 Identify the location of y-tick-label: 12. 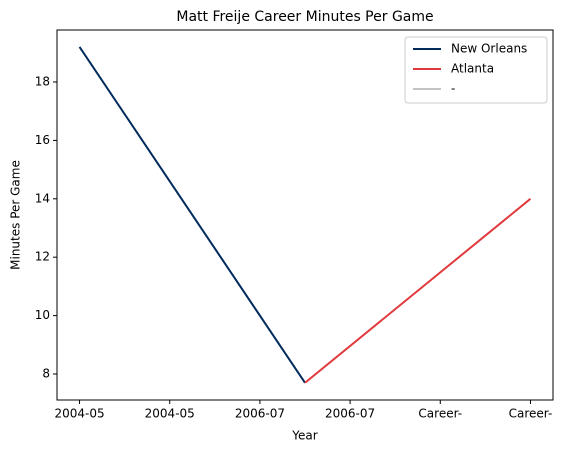
(42, 257).